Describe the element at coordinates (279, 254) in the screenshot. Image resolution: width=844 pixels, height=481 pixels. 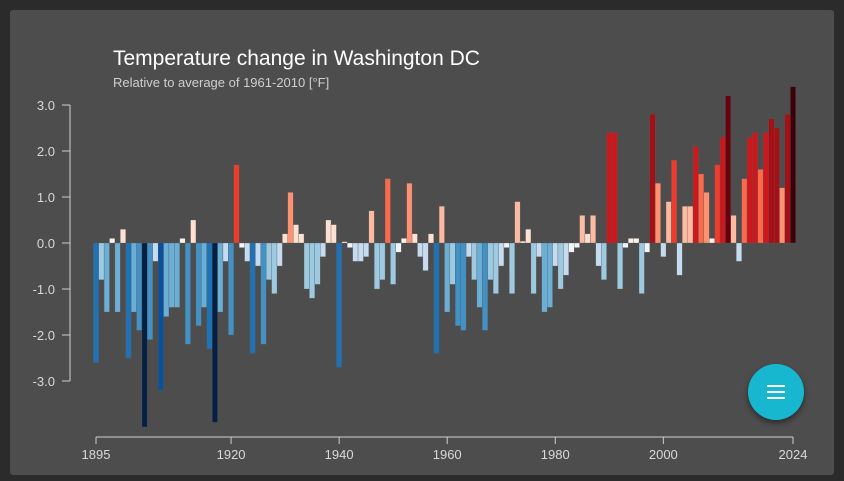
I see `bar-1929` at that location.